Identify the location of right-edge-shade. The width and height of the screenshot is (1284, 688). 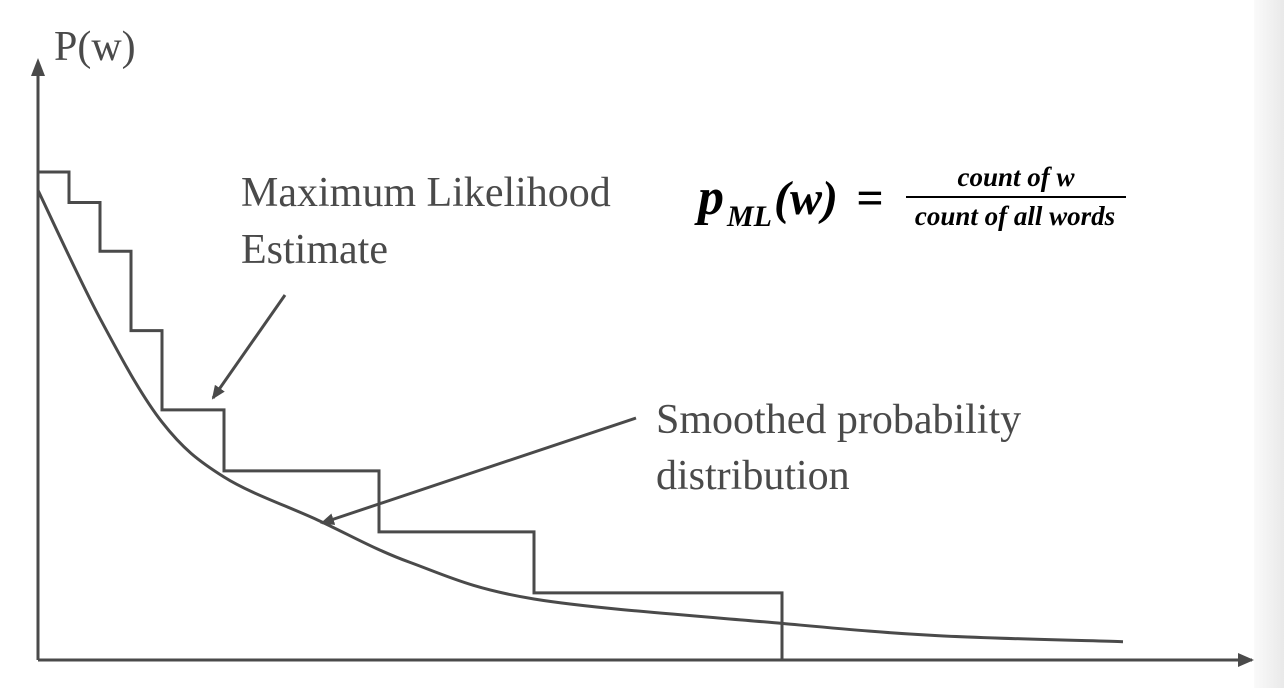
(1269, 344).